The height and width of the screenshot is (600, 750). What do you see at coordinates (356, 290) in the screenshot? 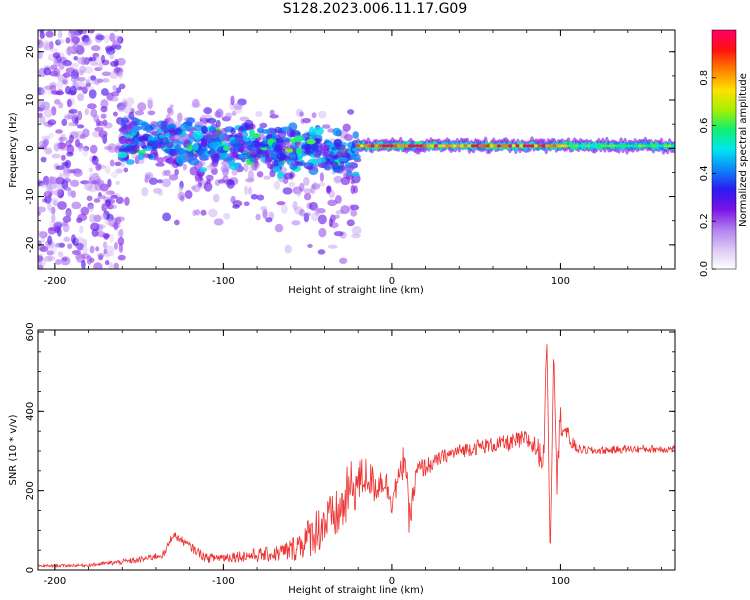
I see `heatmap-x-label: Height of straight line (km)` at bounding box center [356, 290].